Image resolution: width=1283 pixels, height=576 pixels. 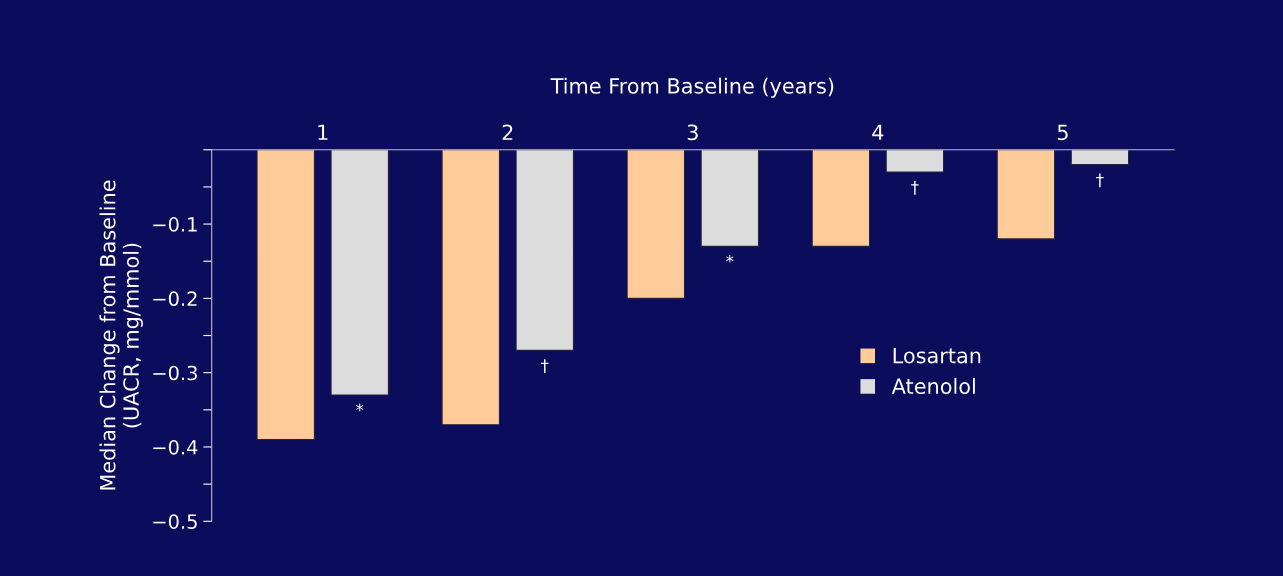 What do you see at coordinates (937, 355) in the screenshot?
I see `legend-label: Losartan` at bounding box center [937, 355].